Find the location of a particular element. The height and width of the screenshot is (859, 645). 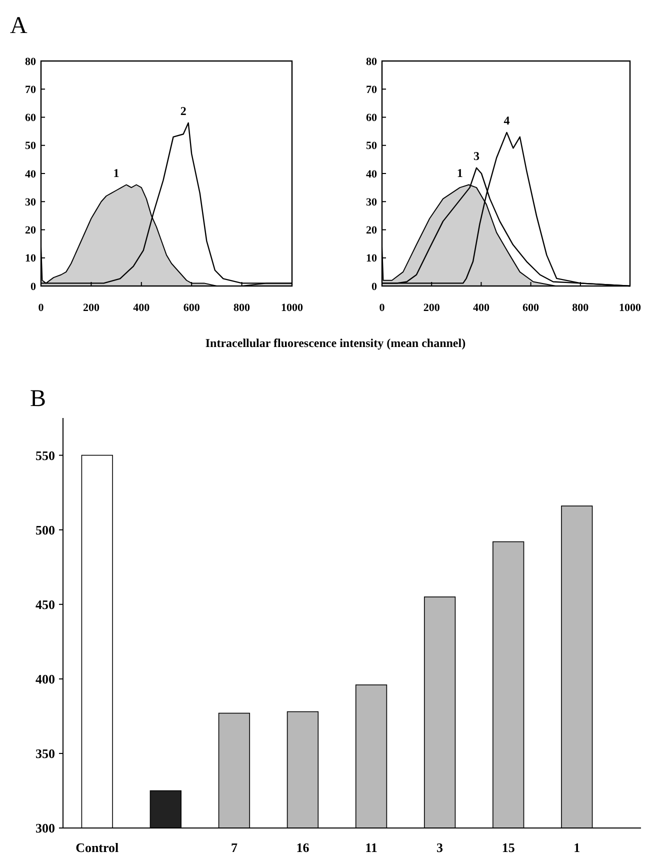

x-axis-title: Intracellular fluorescence intensity (mean channel) is located at coordinates (335, 343).